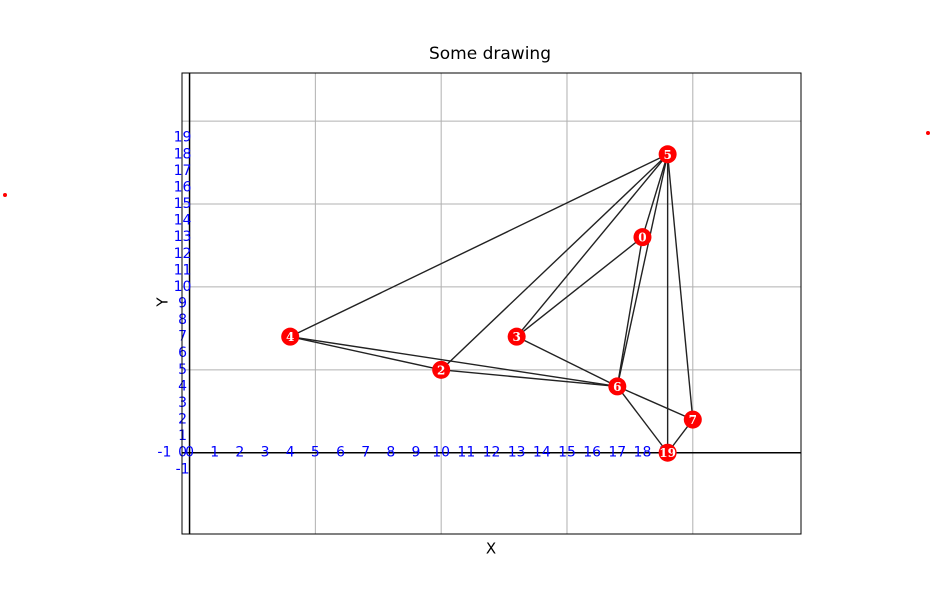  What do you see at coordinates (517, 453) in the screenshot?
I see `x-label: 13` at bounding box center [517, 453].